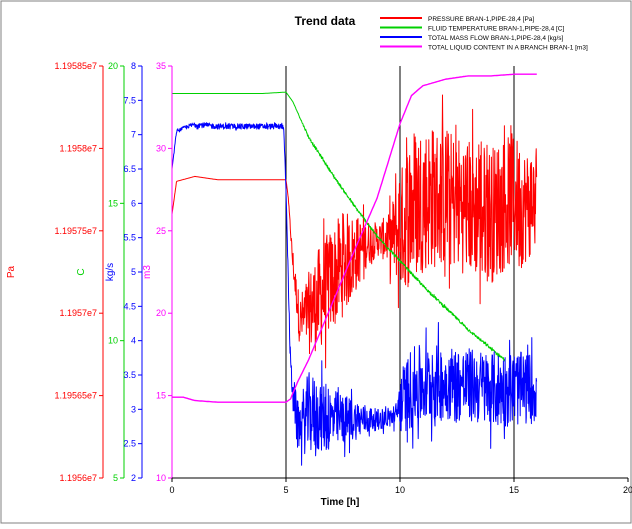 This screenshot has width=632, height=529. Describe the element at coordinates (78, 478) in the screenshot. I see `y-tick-label-pa: 1.1956e7` at that location.